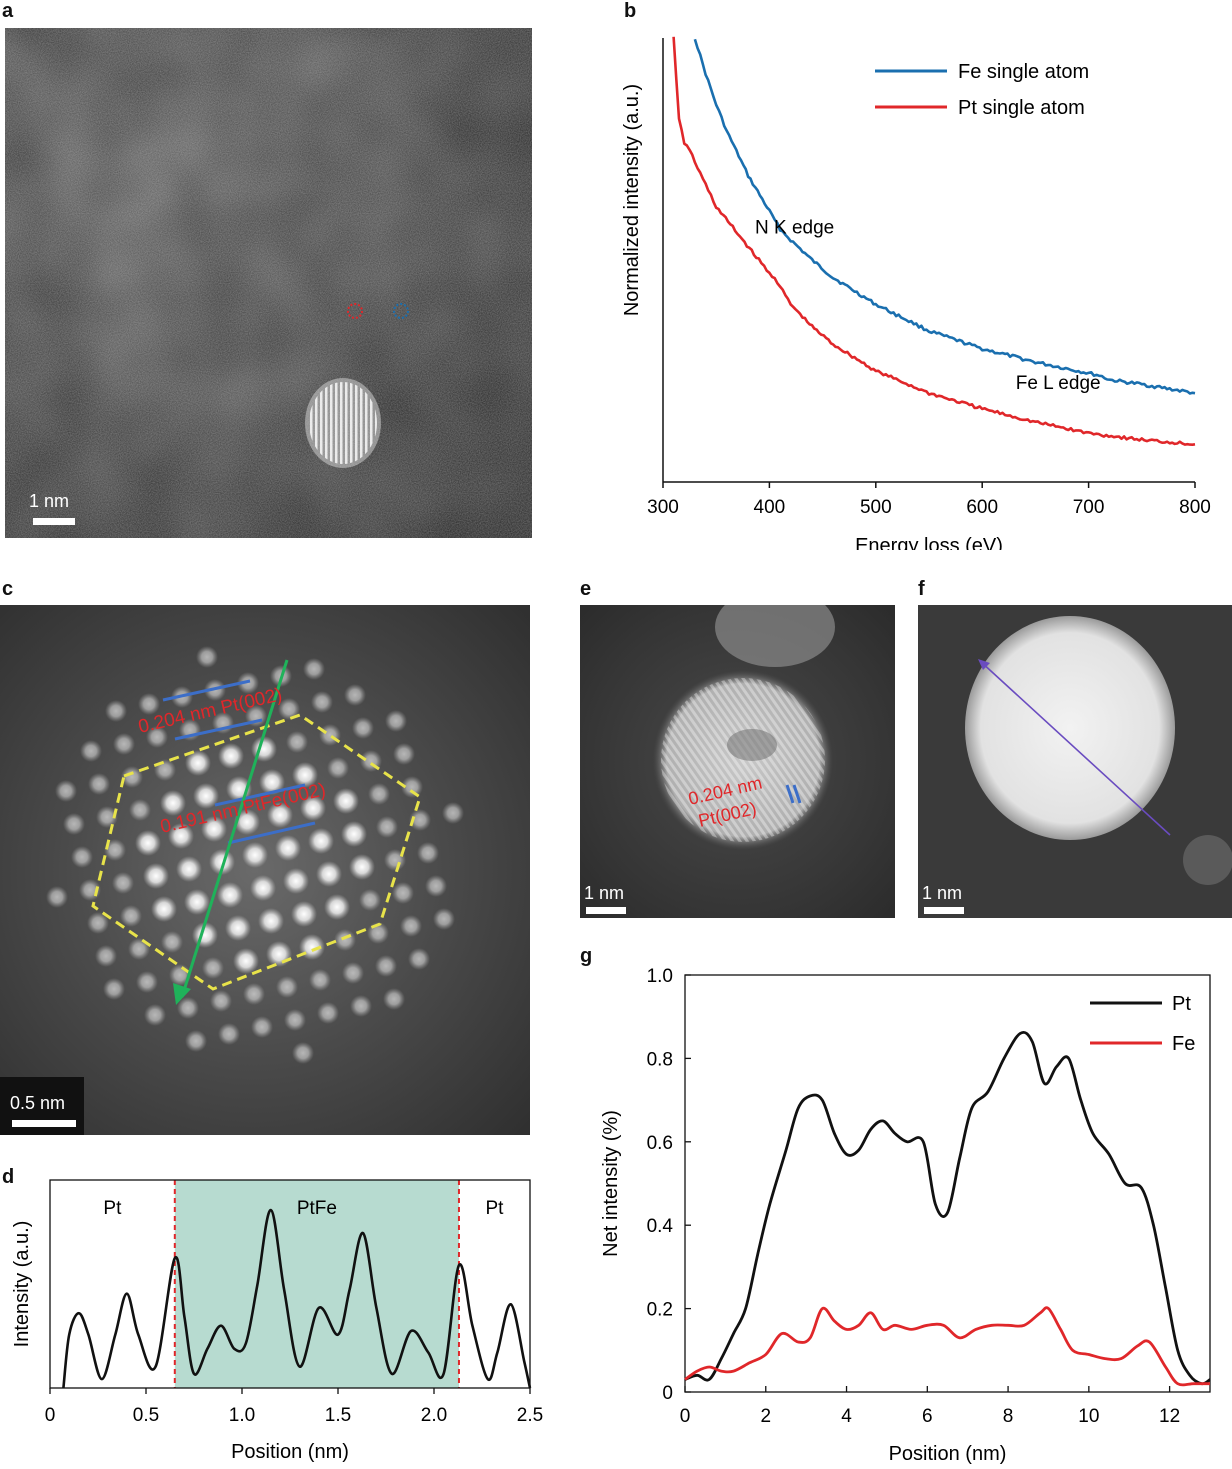 The height and width of the screenshot is (1469, 1232). What do you see at coordinates (660, 1059) in the screenshot?
I see `y-tick-label: 0.8` at bounding box center [660, 1059].